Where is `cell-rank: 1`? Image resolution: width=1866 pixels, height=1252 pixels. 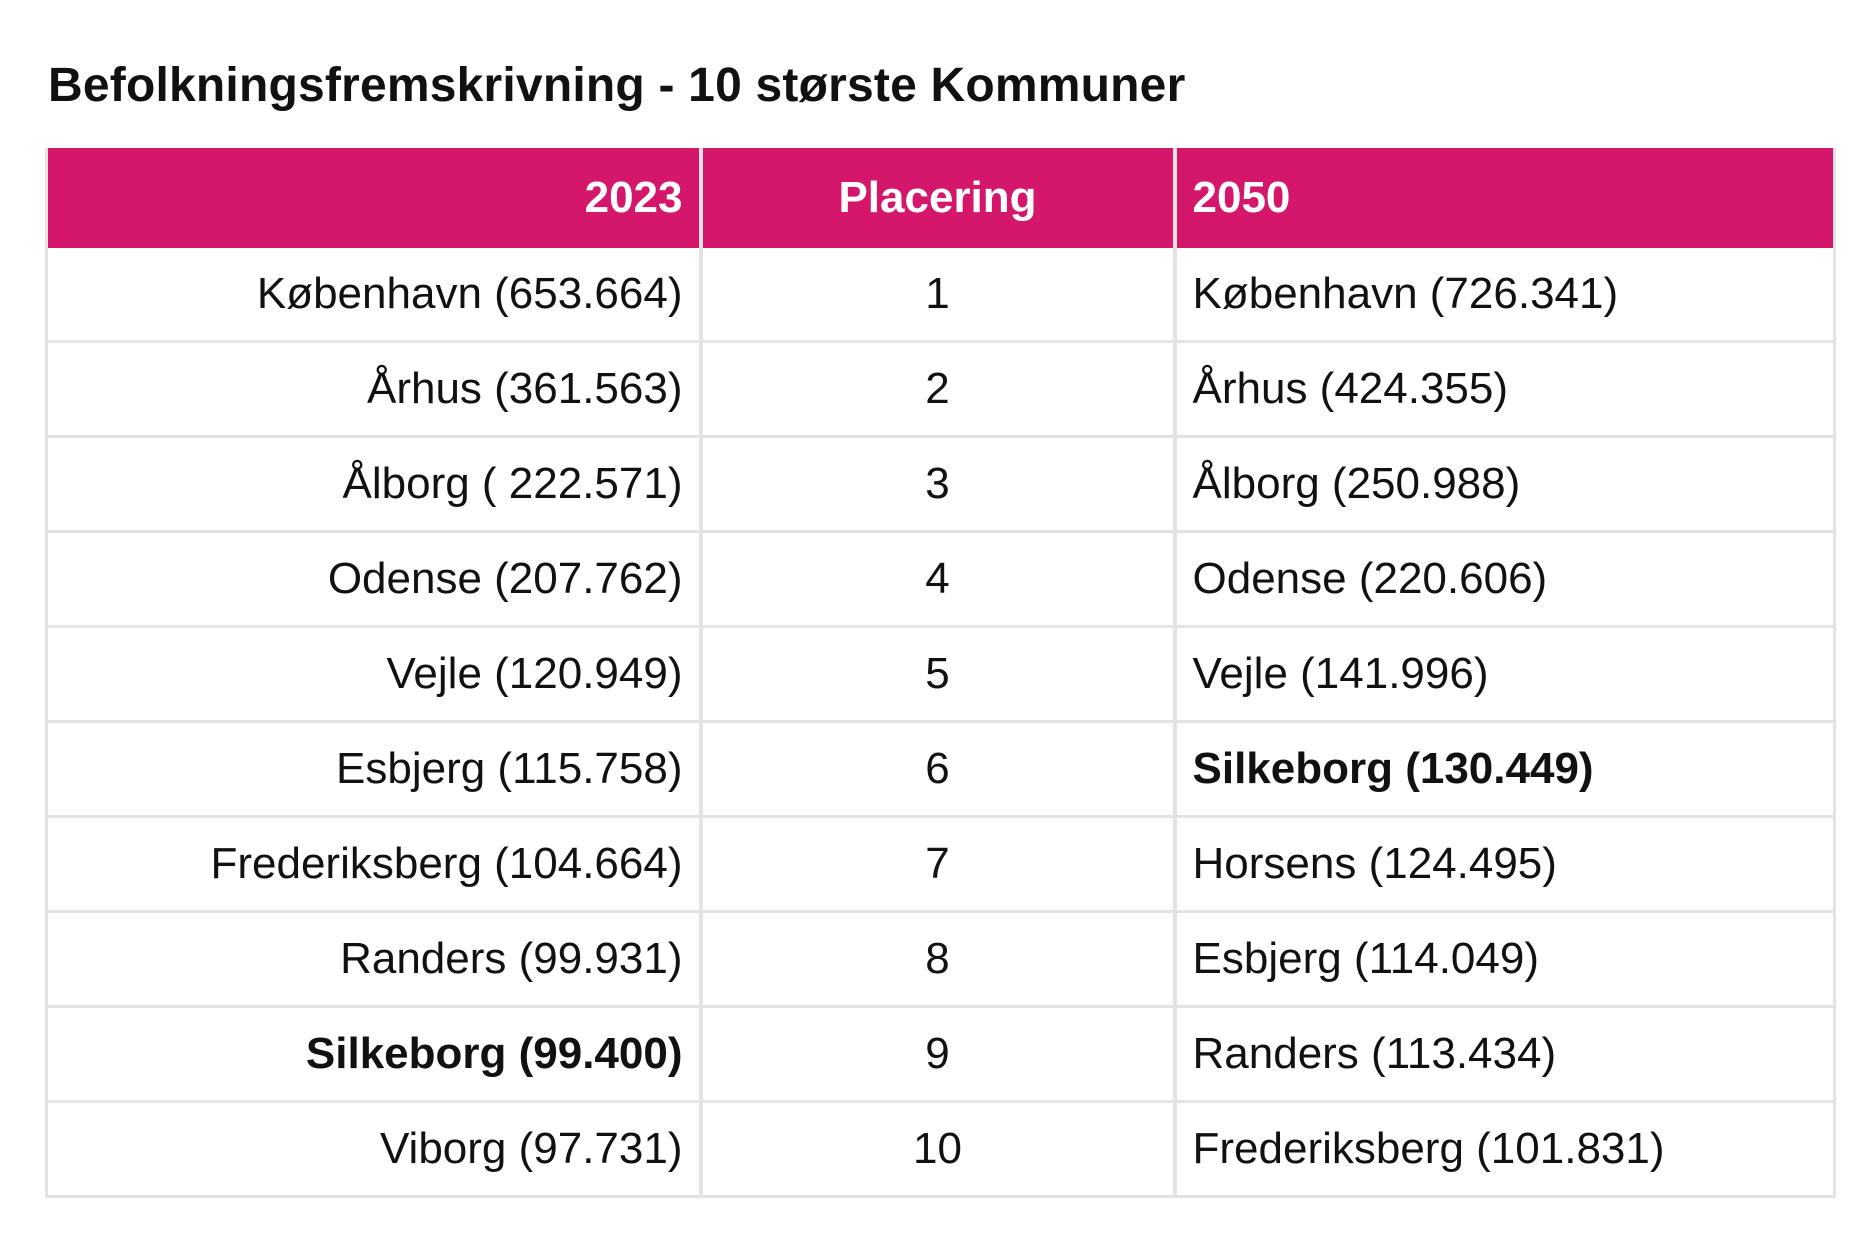 cell-rank: 1 is located at coordinates (938, 295).